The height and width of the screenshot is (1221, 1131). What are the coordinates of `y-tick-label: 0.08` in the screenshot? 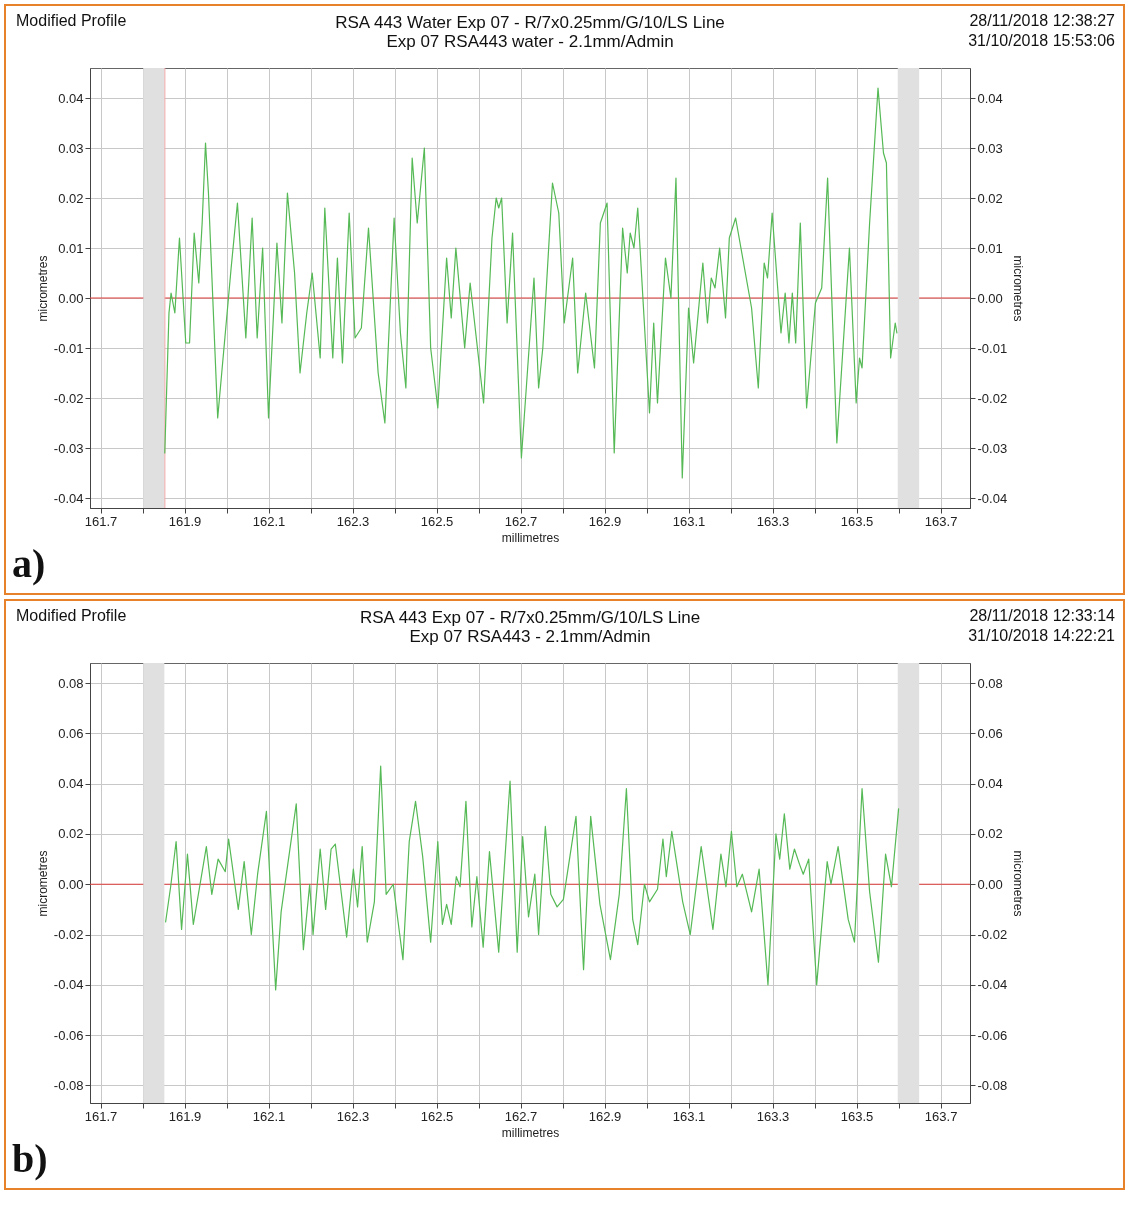 It's located at (71, 683).